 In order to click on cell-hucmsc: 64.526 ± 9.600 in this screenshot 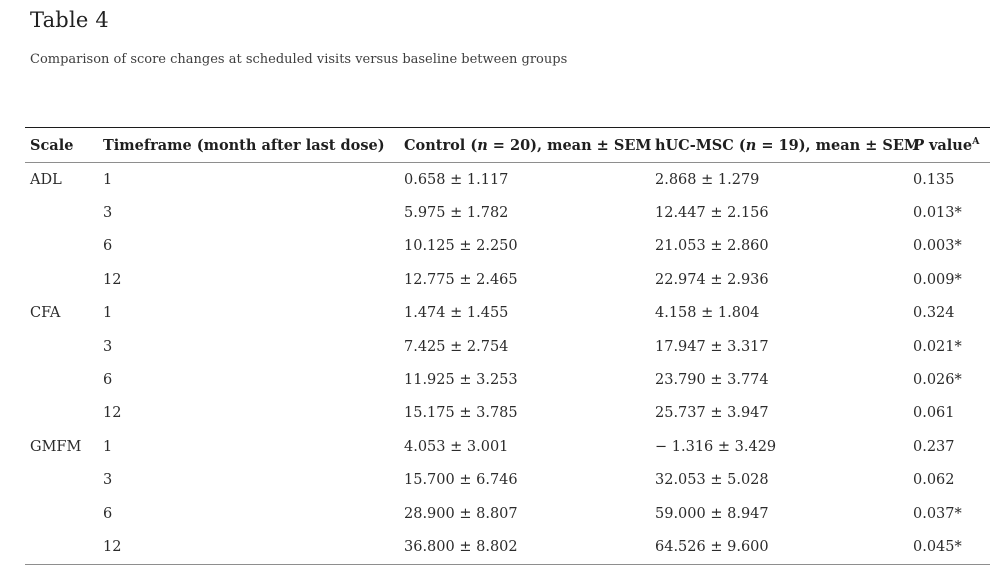, I will do `click(712, 546)`.